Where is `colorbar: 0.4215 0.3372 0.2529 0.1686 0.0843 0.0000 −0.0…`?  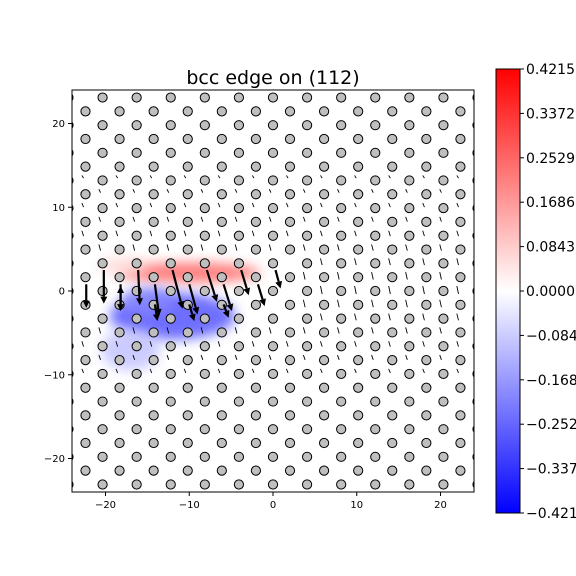 colorbar: 0.4215 0.3372 0.2529 0.1686 0.0843 0.0000 −0.0… is located at coordinates (535, 292).